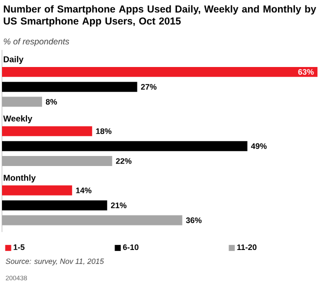 The width and height of the screenshot is (324, 287). What do you see at coordinates (104, 131) in the screenshot?
I see `data-label: 18%` at bounding box center [104, 131].